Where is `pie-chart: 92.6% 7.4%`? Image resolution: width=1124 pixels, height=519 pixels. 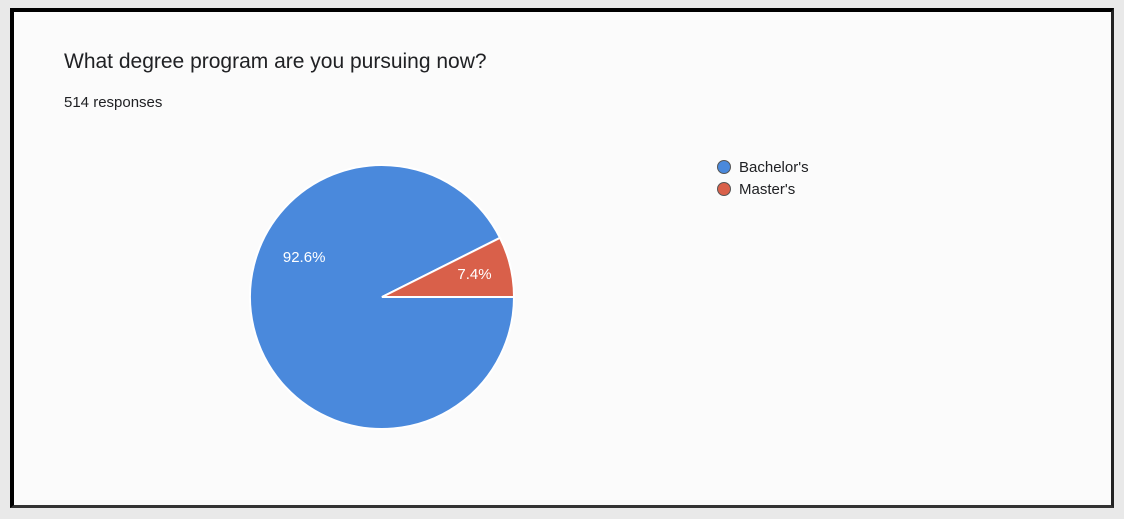 pie-chart: 92.6% 7.4% is located at coordinates (382, 297).